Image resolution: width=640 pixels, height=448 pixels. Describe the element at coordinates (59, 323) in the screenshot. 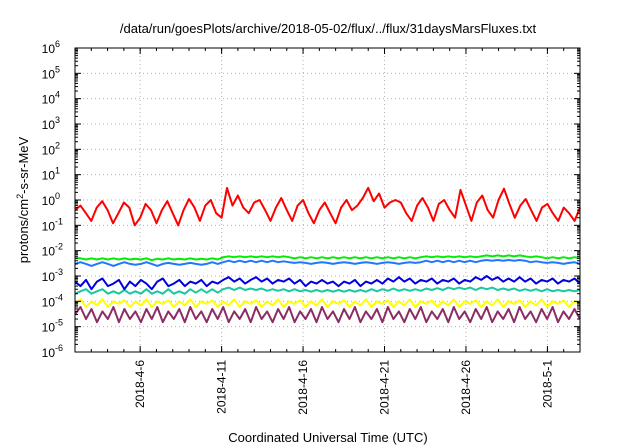

I see `y-tick-exponent: -5` at that location.